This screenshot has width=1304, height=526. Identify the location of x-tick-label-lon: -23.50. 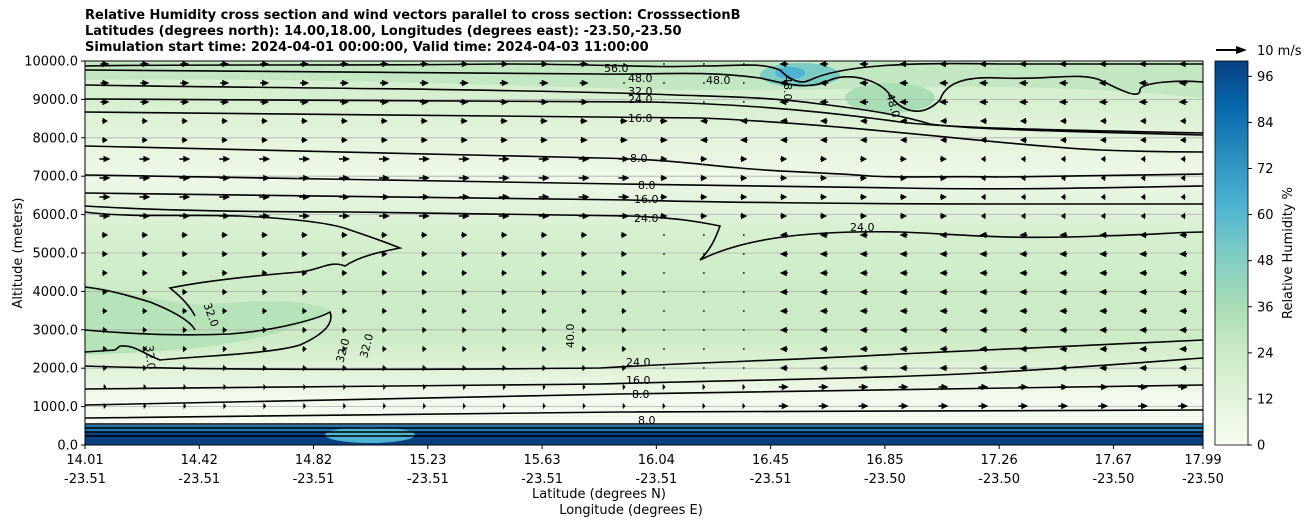
(1203, 479).